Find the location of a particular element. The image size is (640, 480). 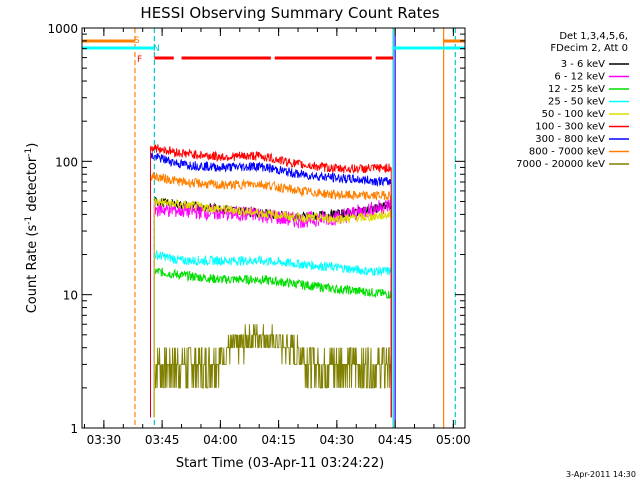

legend-label-8: 7000 - 20000 keV is located at coordinates (560, 164).